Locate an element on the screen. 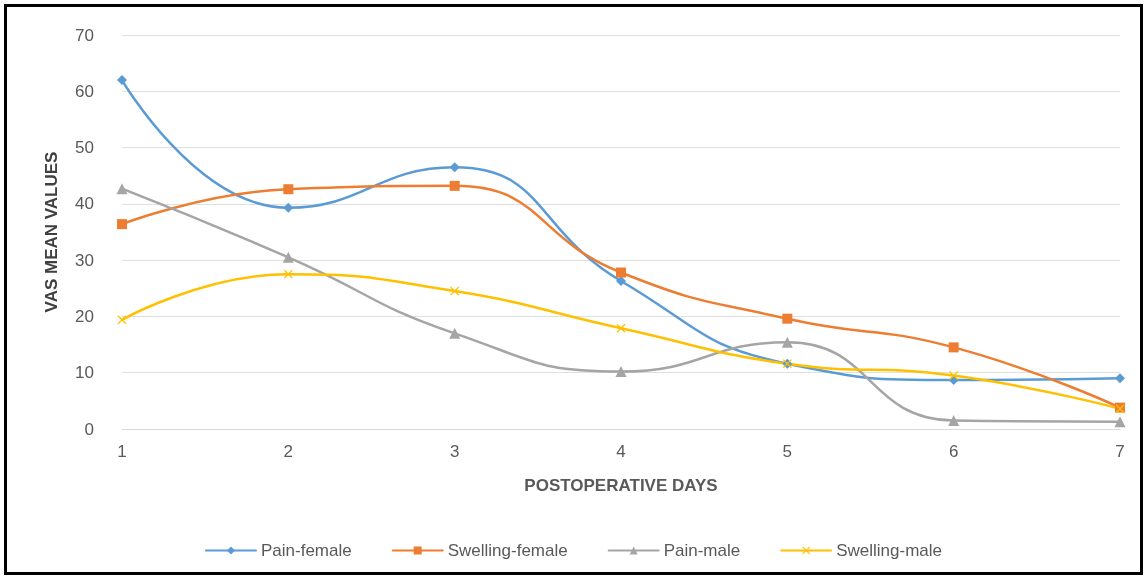 The width and height of the screenshot is (1147, 579). x-tick-label: 3 is located at coordinates (454, 451).